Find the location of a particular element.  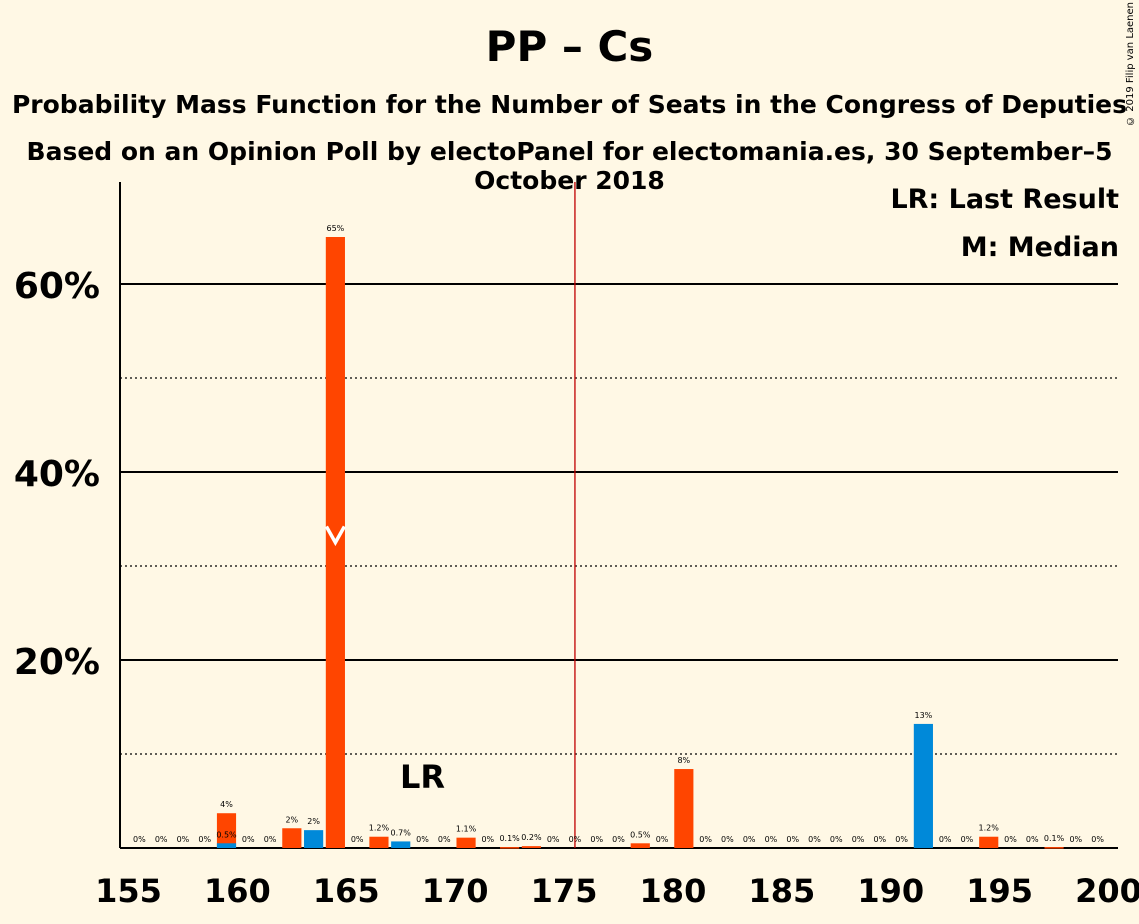

x-tick-label: 185 is located at coordinates (781, 891).